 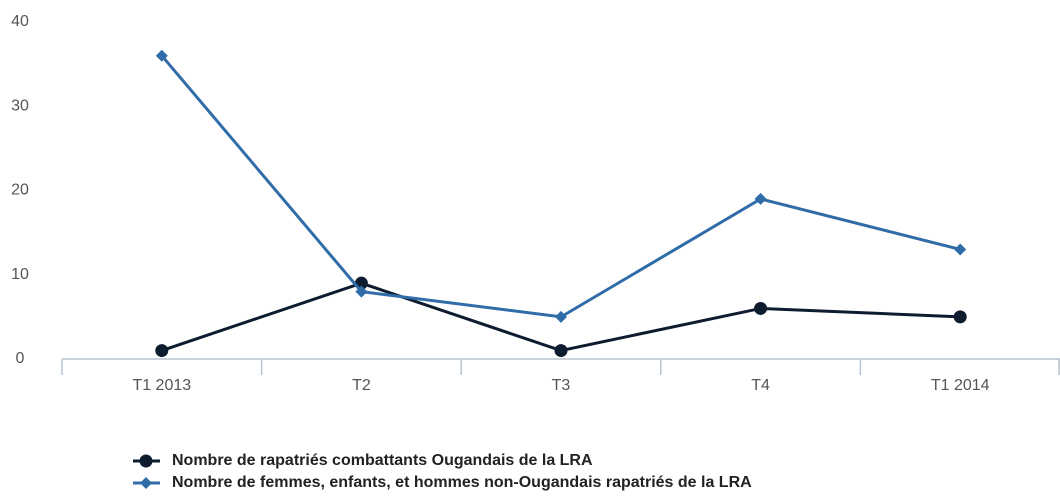 I want to click on y-tick-label: 20, so click(x=20, y=190).